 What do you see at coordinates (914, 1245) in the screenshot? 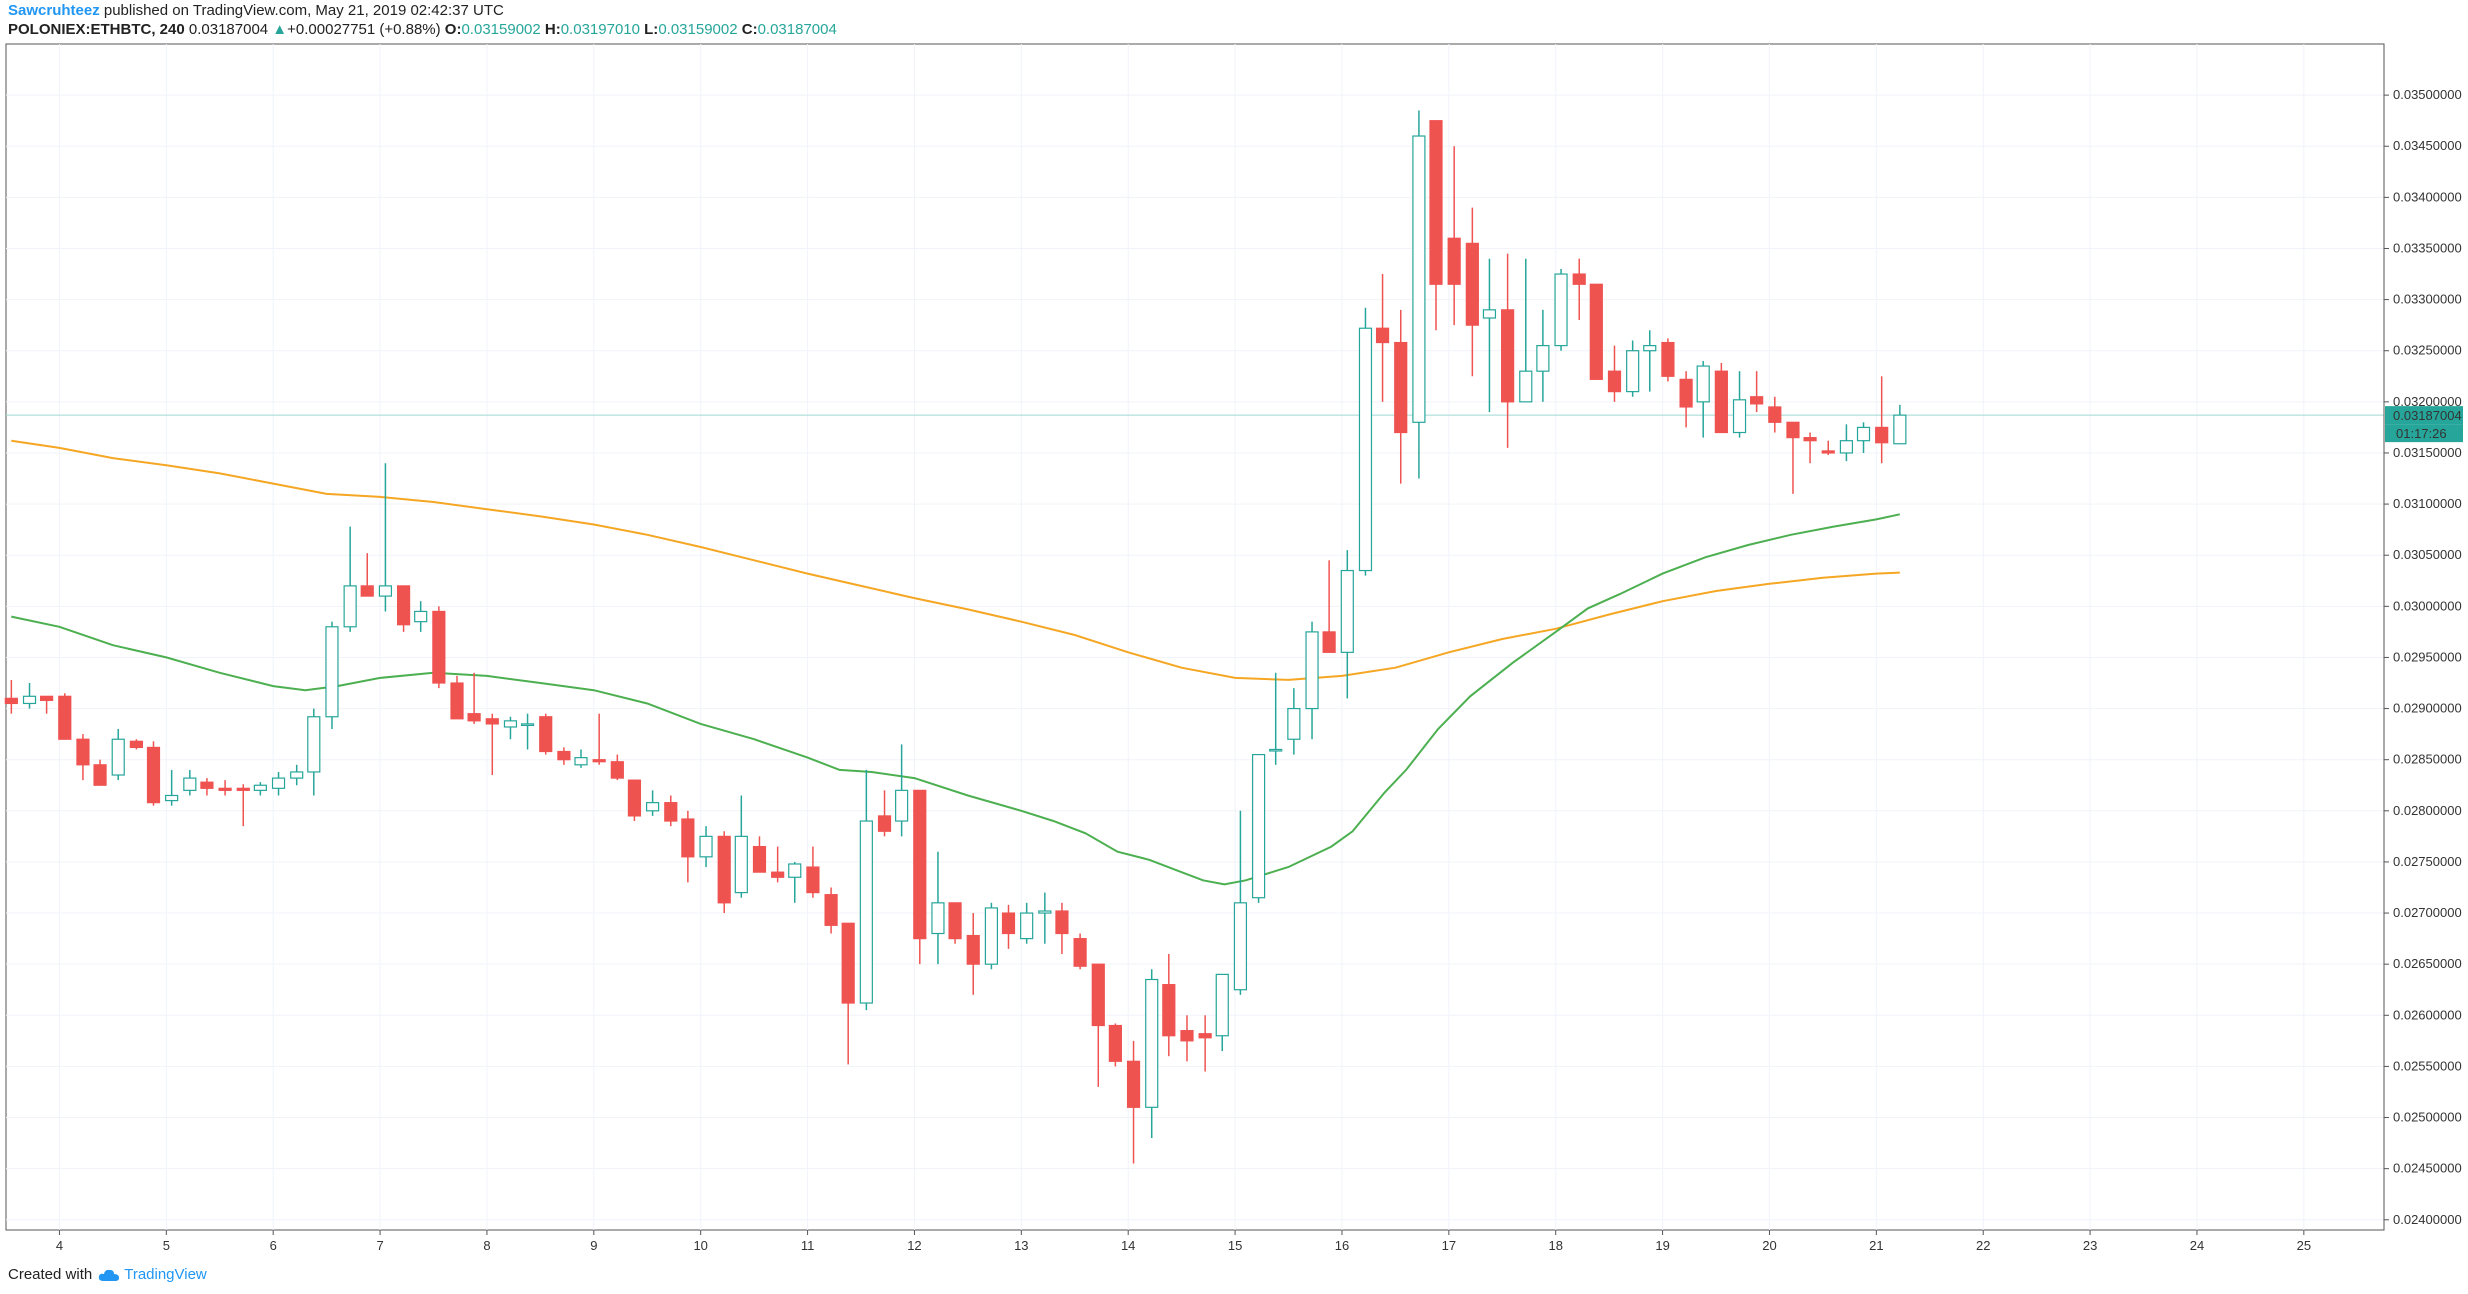
I see `x-tick-label: 12` at bounding box center [914, 1245].